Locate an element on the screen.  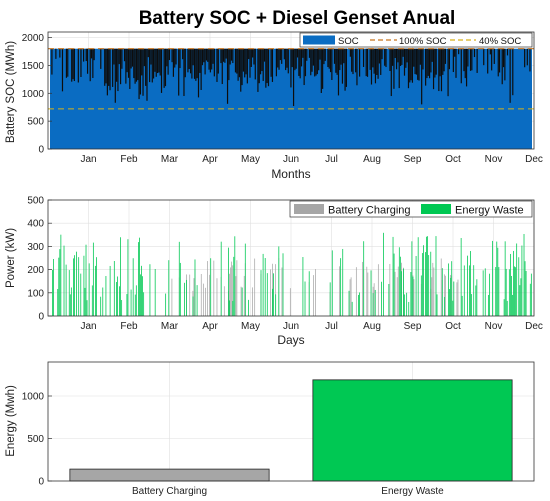
soc-chart-xlabel: Months is located at coordinates (290, 174).